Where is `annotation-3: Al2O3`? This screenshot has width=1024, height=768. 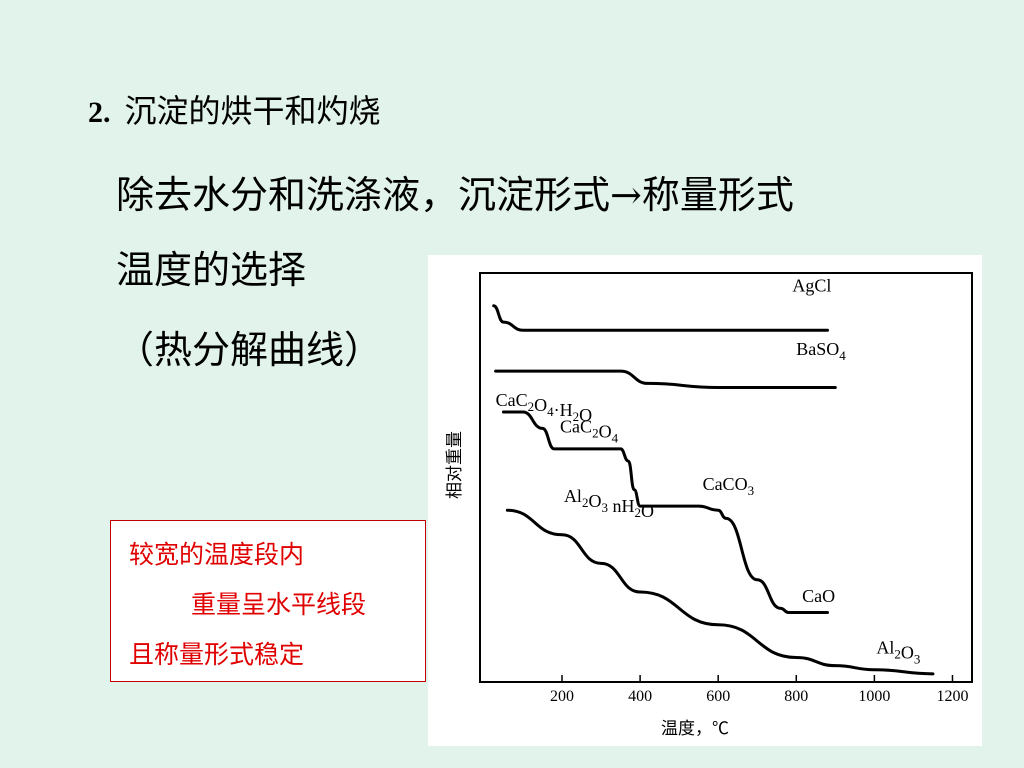
annotation-3: Al2O3 is located at coordinates (898, 651).